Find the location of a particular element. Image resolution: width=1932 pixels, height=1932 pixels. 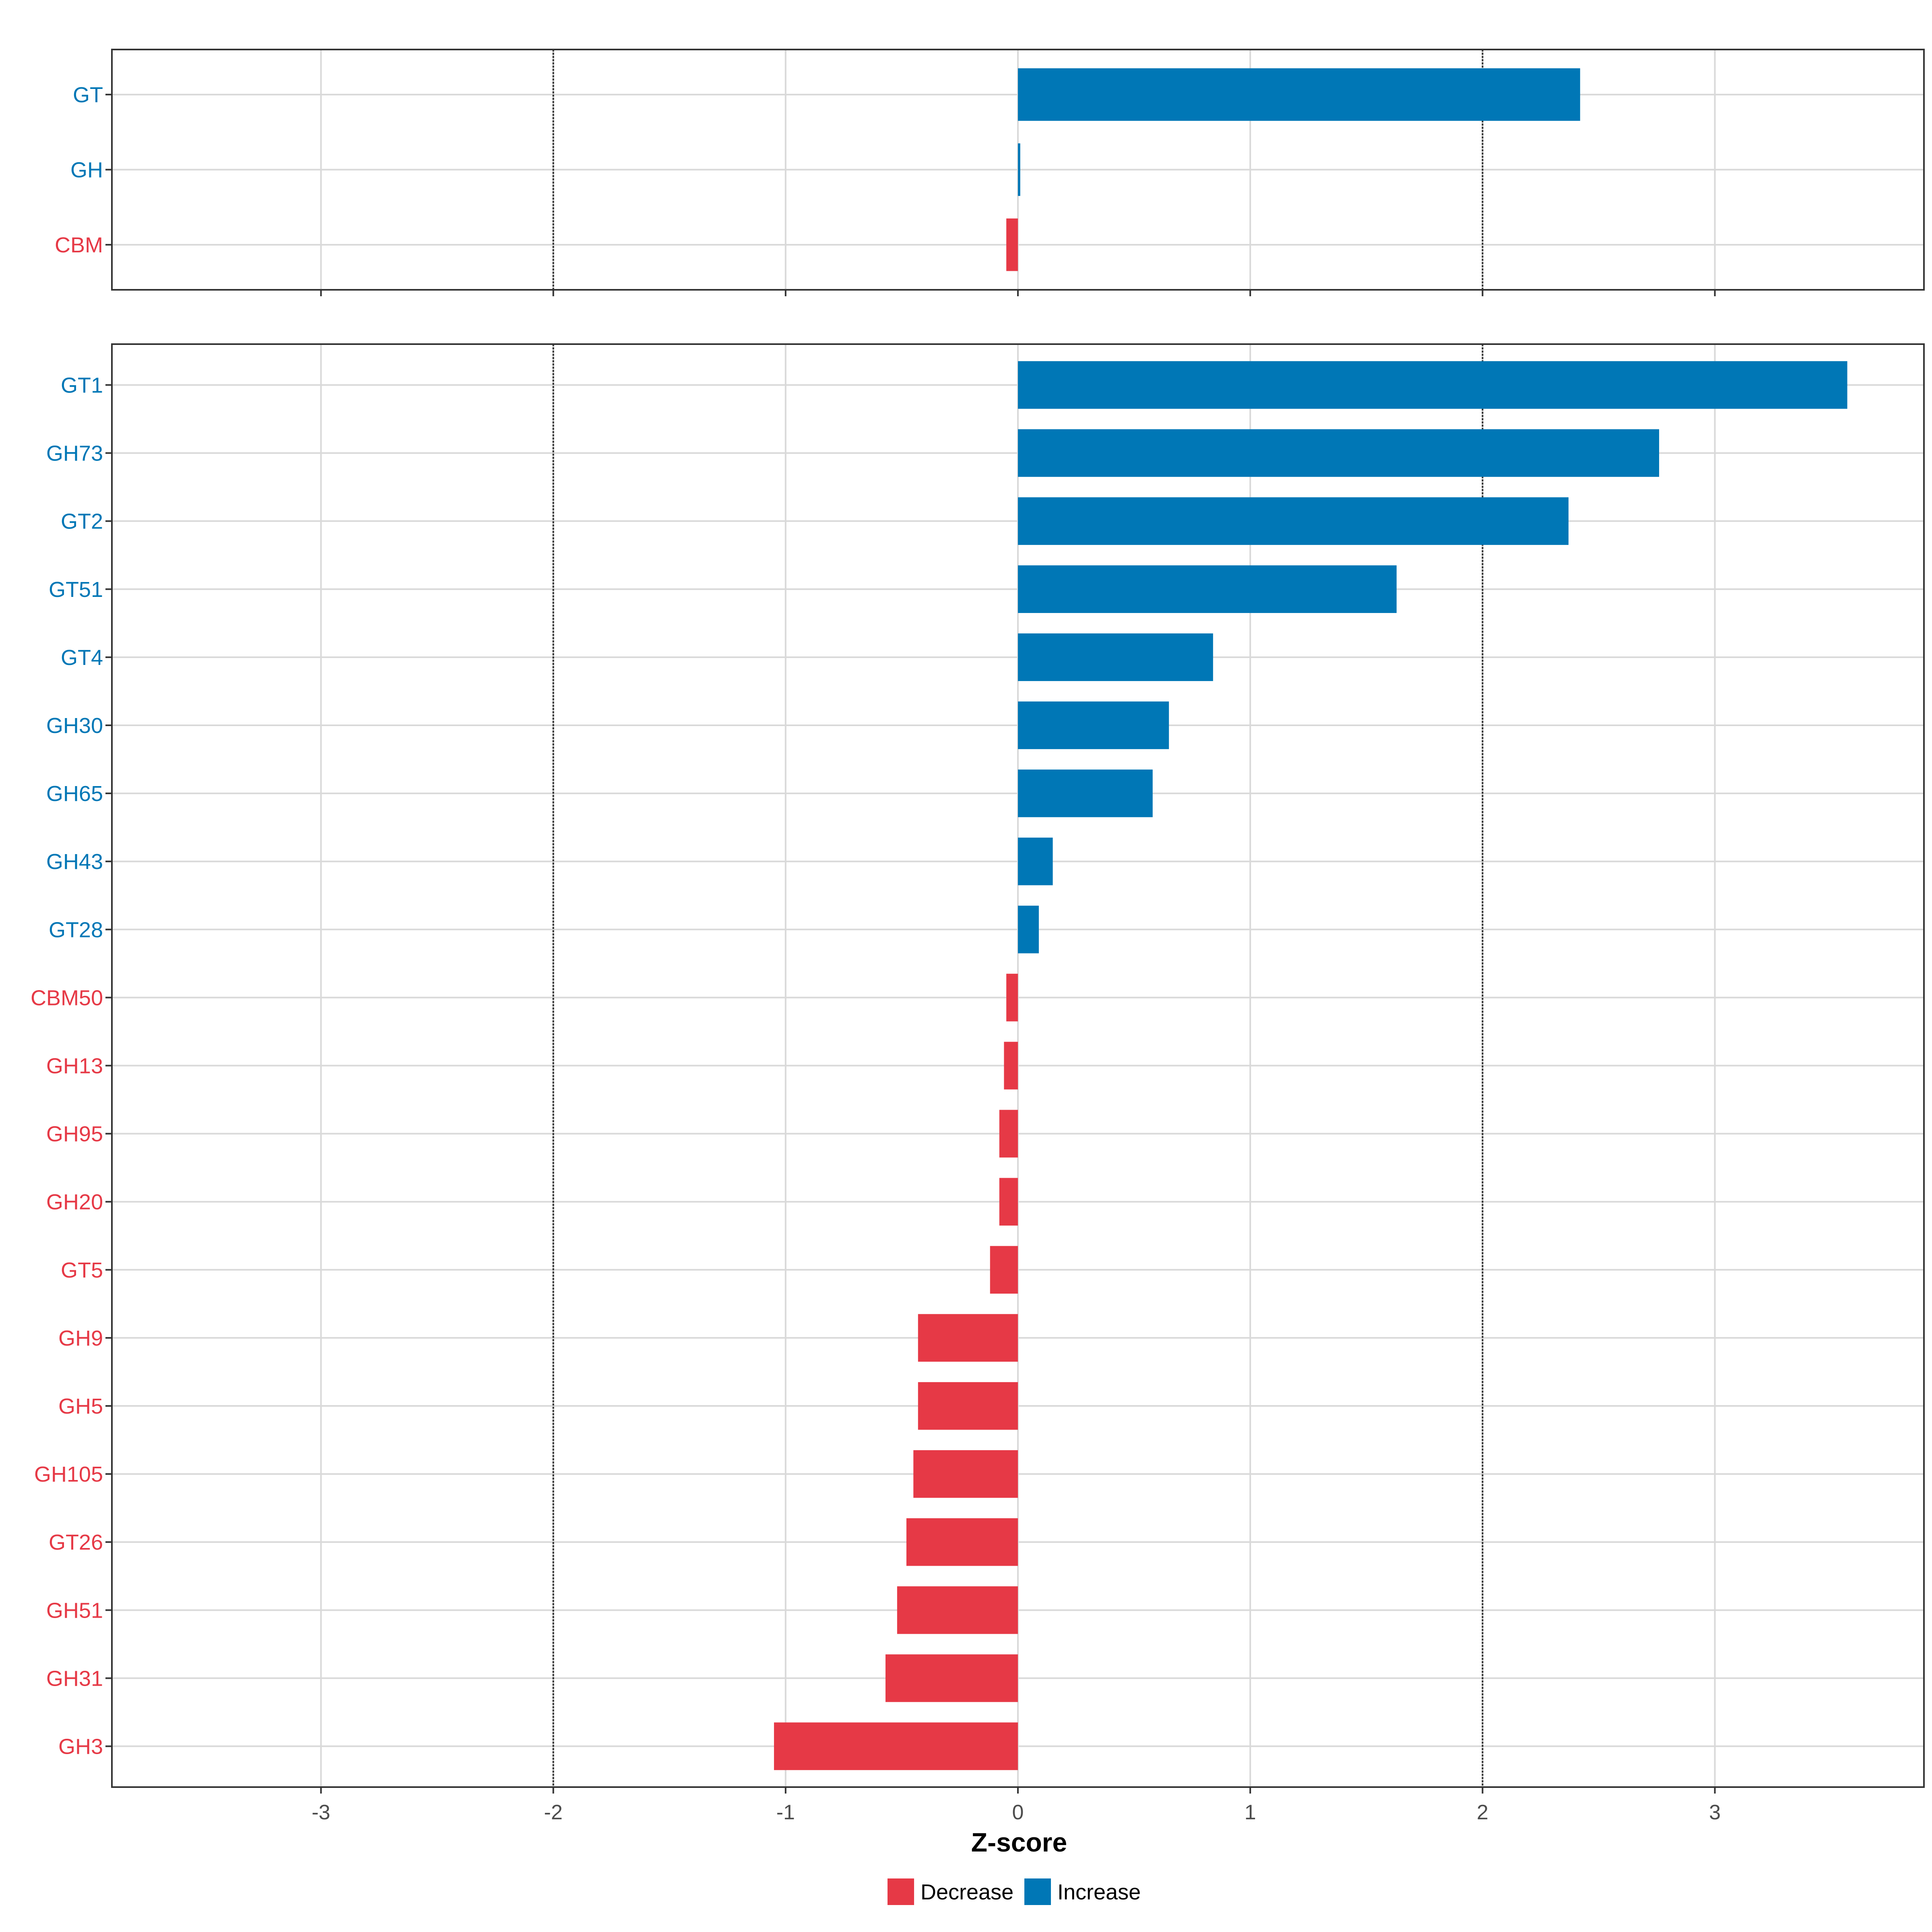

bar-GT26 is located at coordinates (962, 1542).